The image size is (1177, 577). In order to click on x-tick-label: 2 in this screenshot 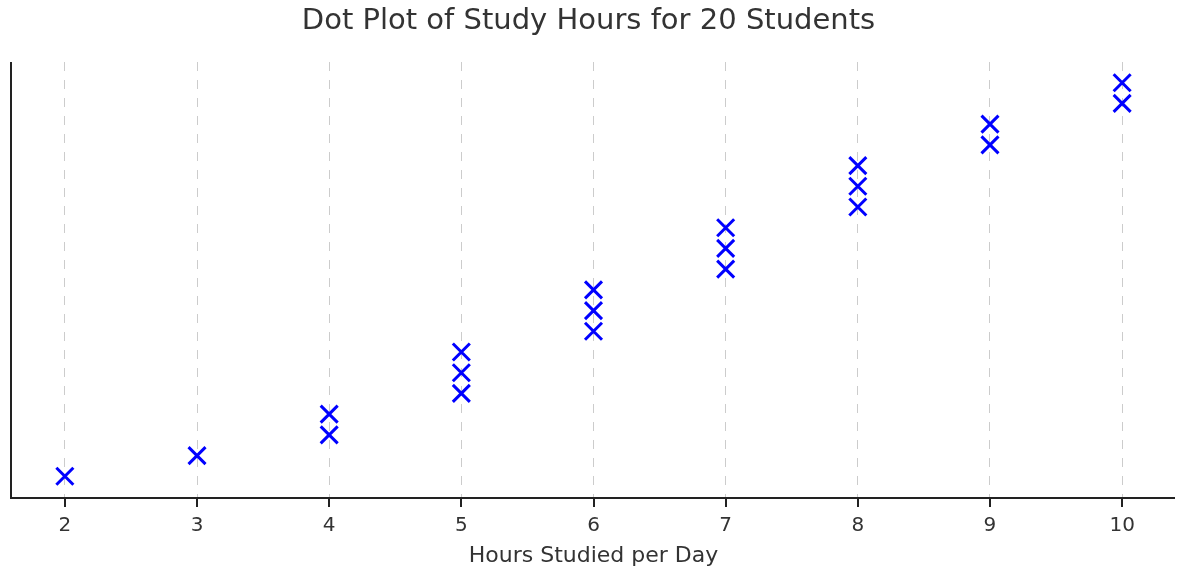, I will do `click(65, 524)`.